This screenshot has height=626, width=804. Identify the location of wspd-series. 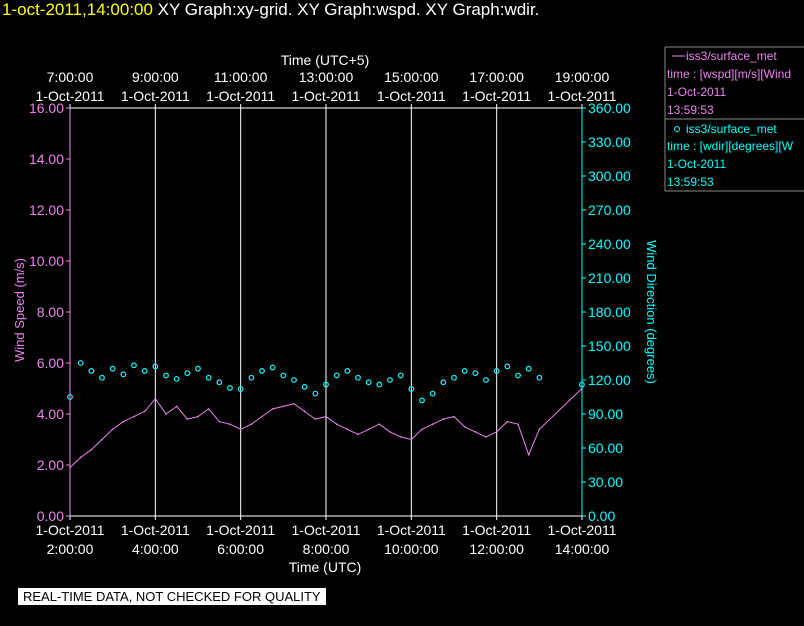
(326, 428).